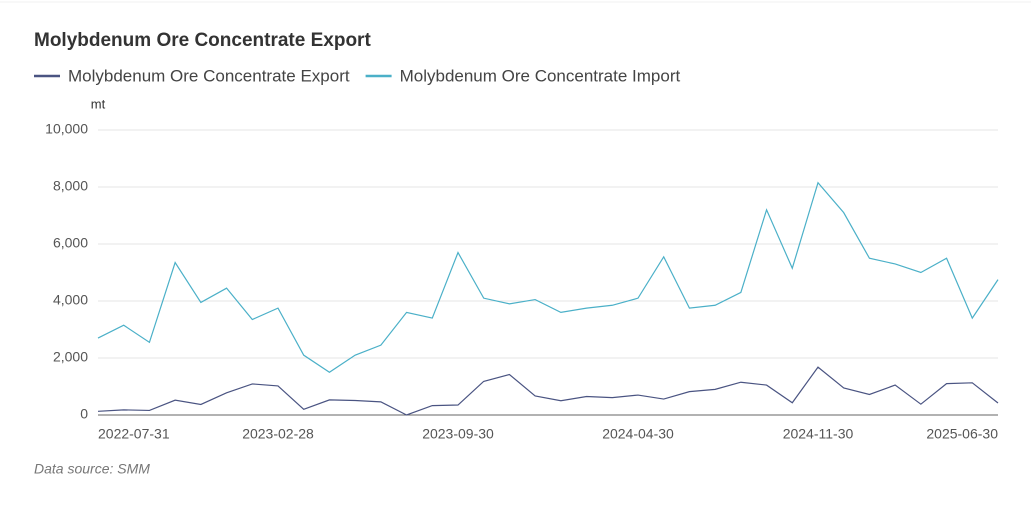 Image resolution: width=1031 pixels, height=509 pixels. What do you see at coordinates (98, 103) in the screenshot?
I see `y-axis-label: mt` at bounding box center [98, 103].